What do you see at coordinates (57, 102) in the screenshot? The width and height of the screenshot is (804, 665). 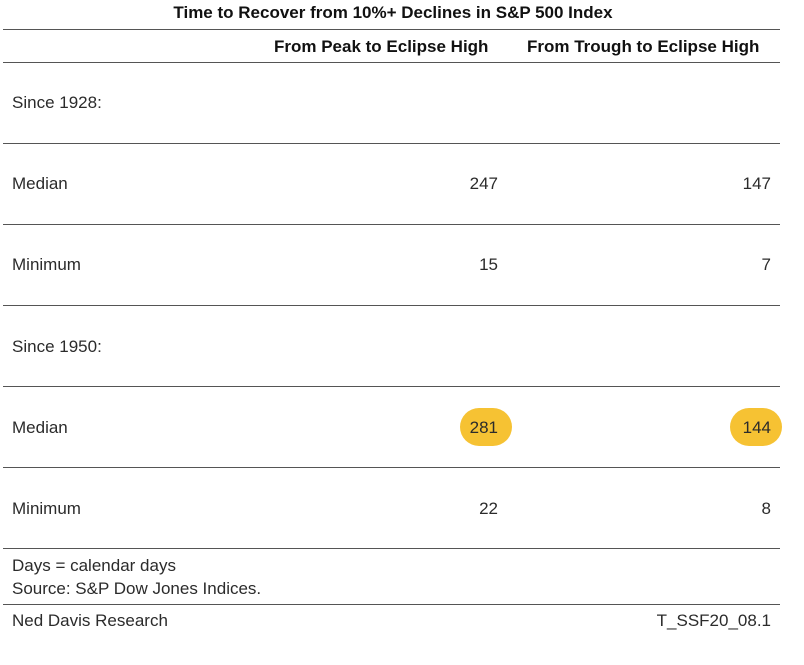 I see `section-label: Since 1928:` at bounding box center [57, 102].